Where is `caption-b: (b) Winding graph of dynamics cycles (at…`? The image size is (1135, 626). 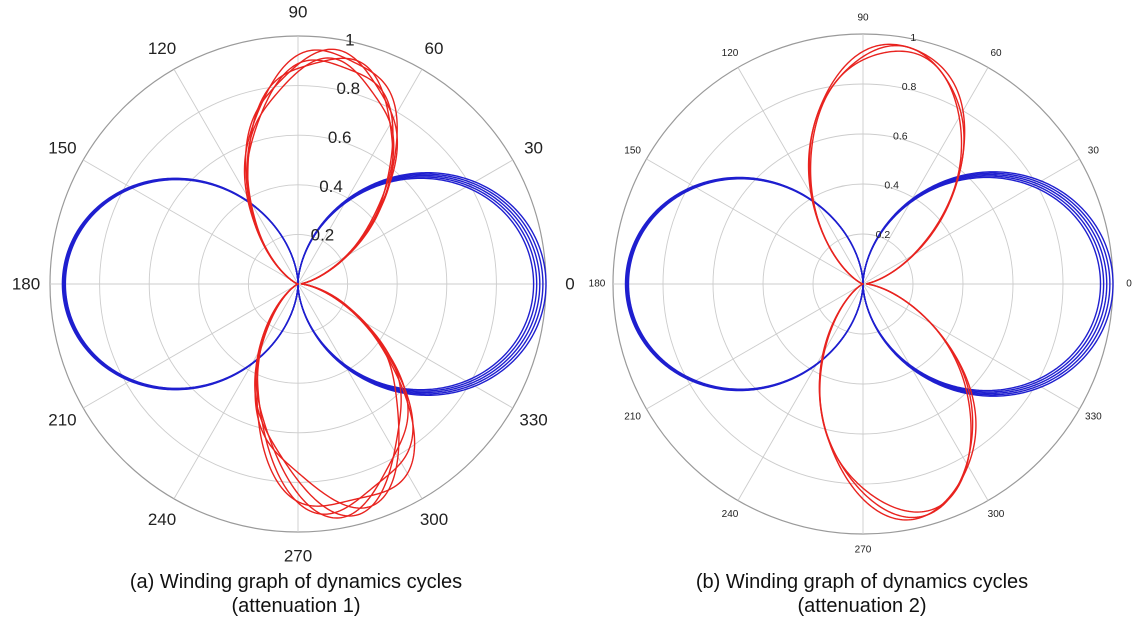 caption-b: (b) Winding graph of dynamics cycles (at… is located at coordinates (862, 594).